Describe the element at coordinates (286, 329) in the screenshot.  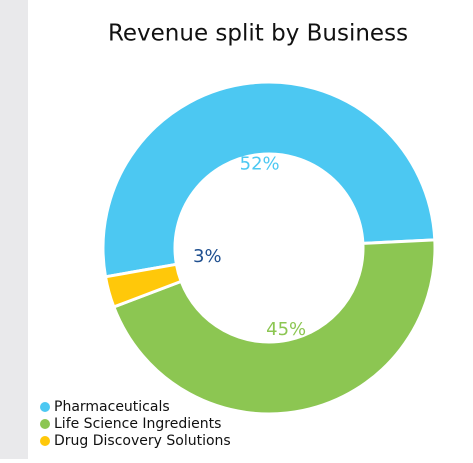
I see `value-label: 45%` at that location.